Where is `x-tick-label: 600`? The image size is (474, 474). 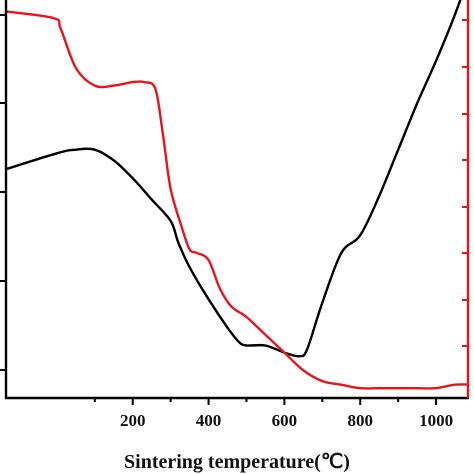
x-tick-label: 600 is located at coordinates (285, 420).